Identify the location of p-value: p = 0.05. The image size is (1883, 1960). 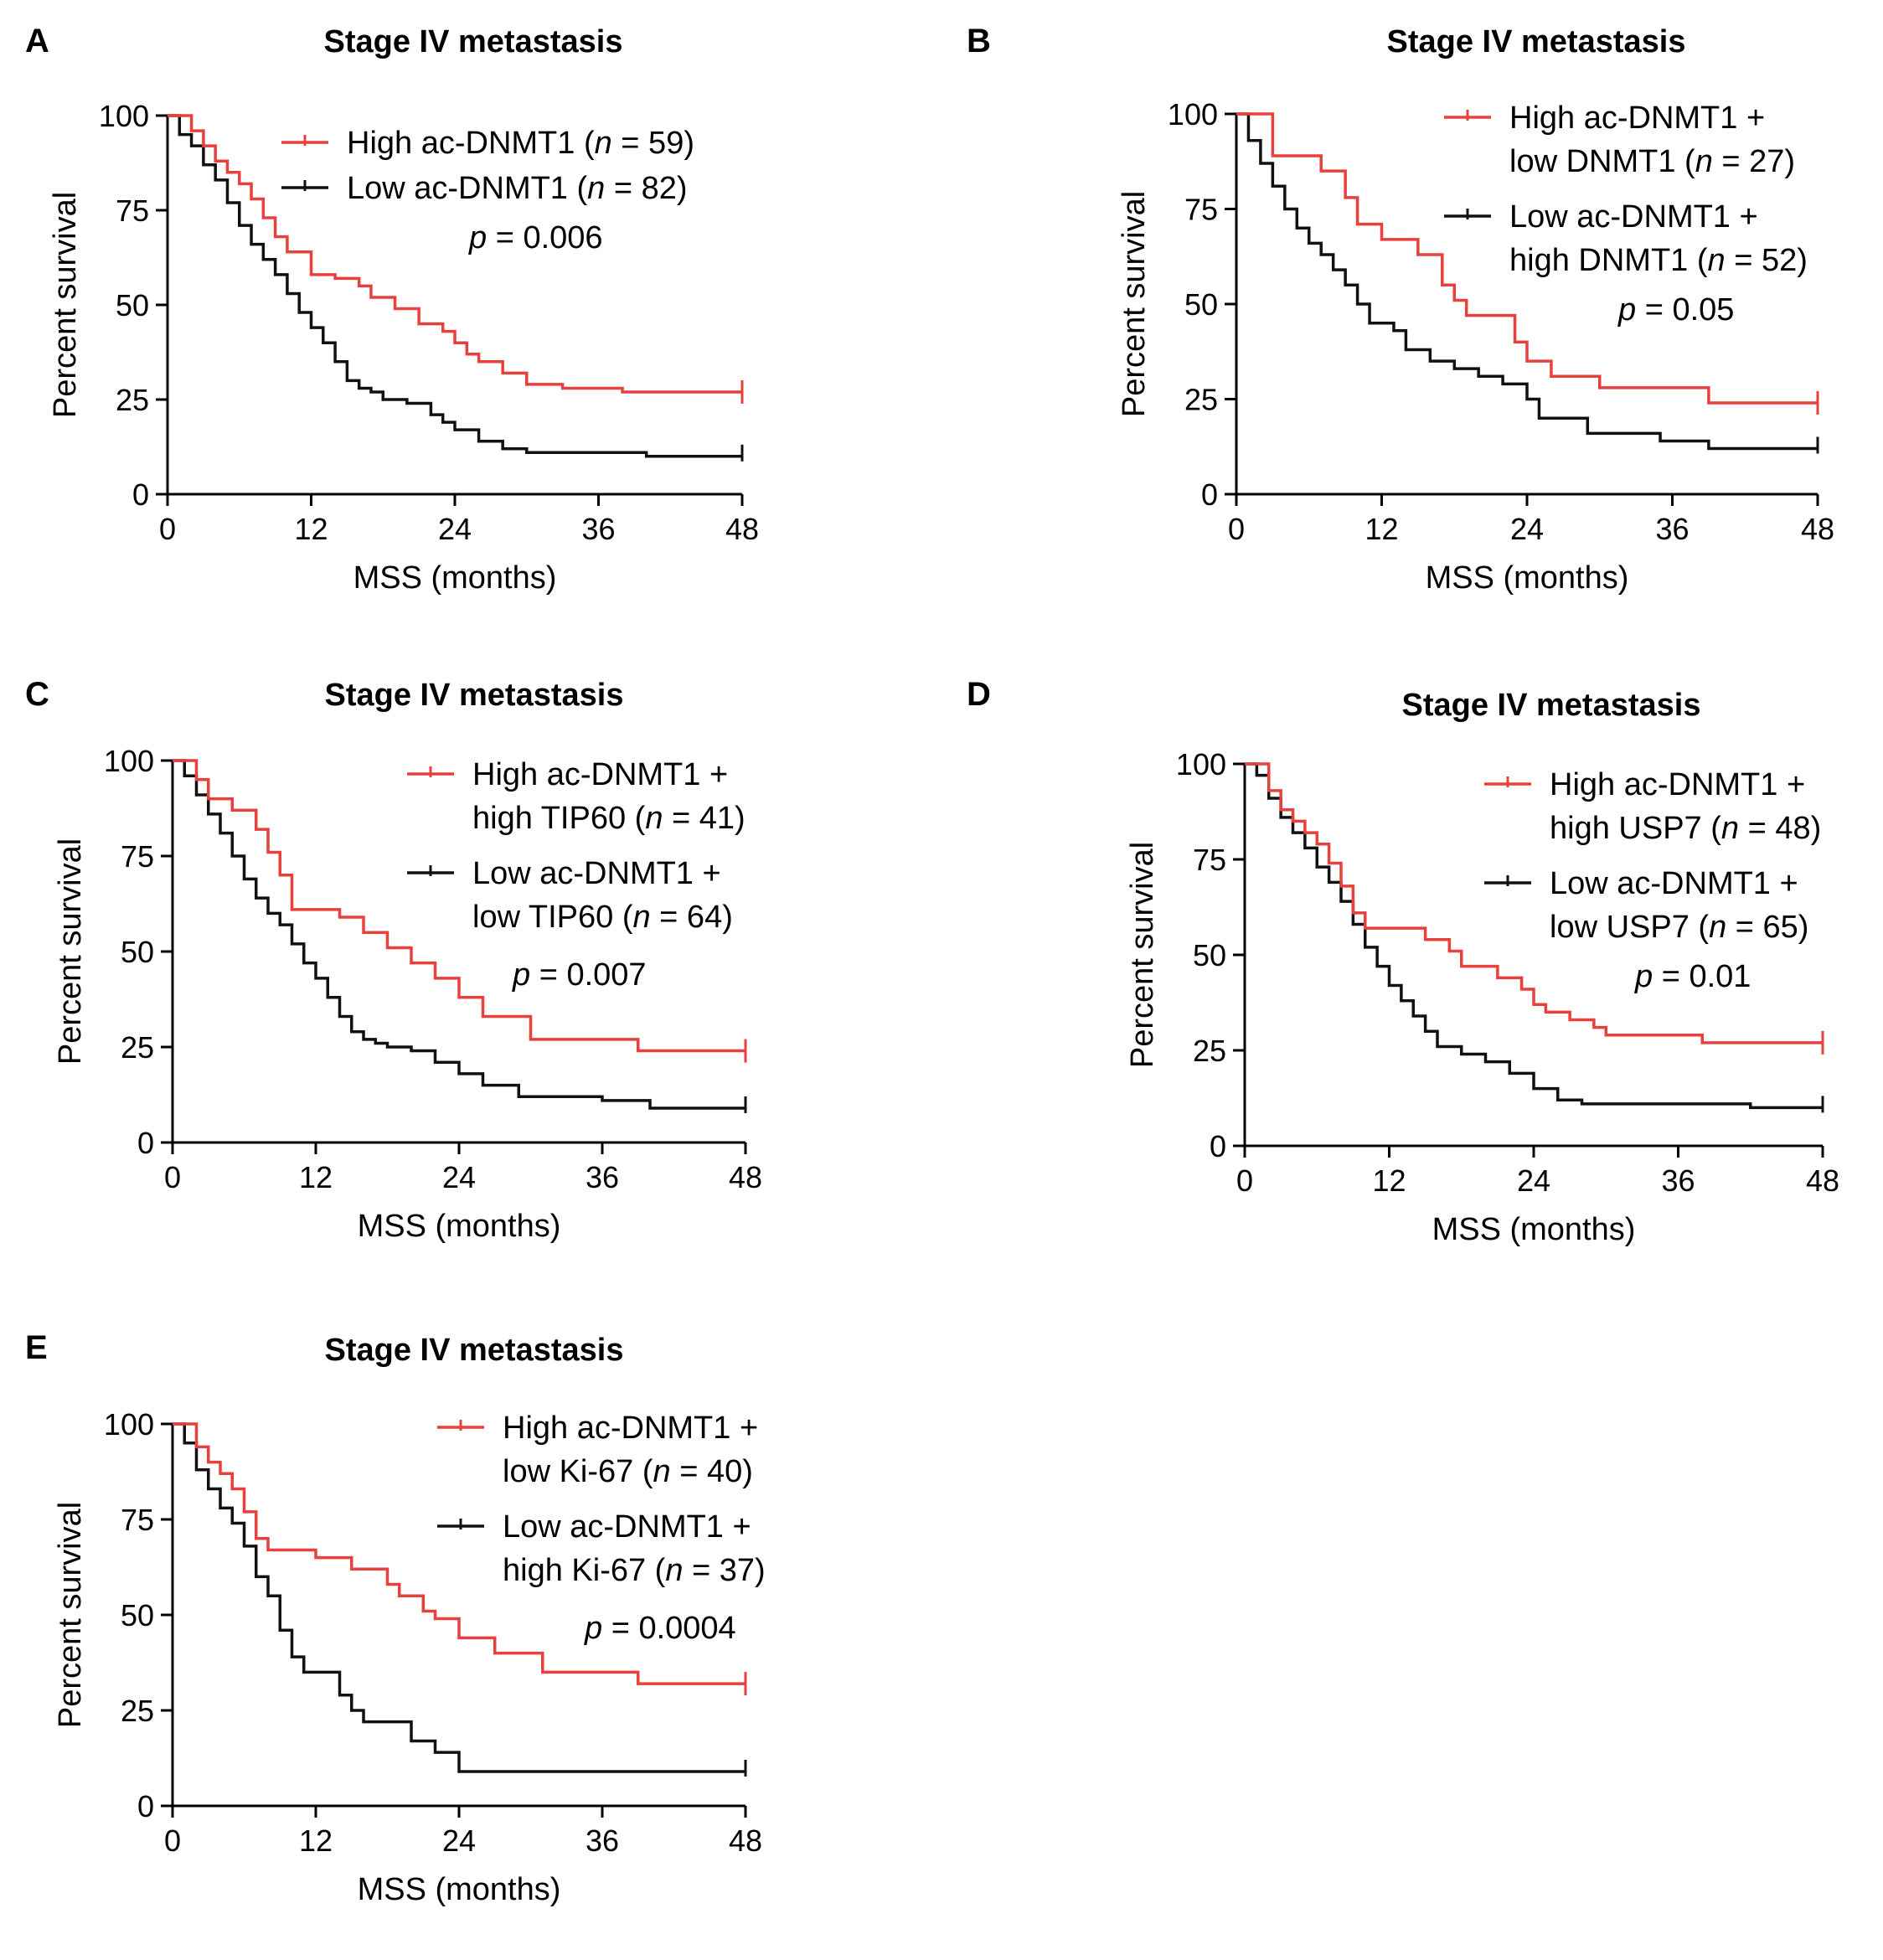
(1675, 310).